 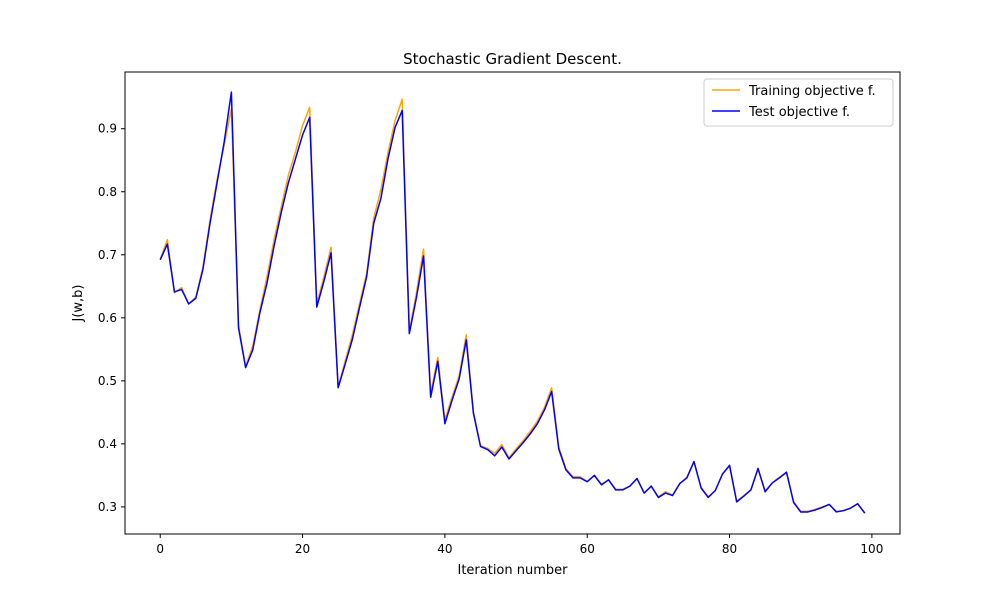 I want to click on y-tick-label: 0.6, so click(x=107, y=318).